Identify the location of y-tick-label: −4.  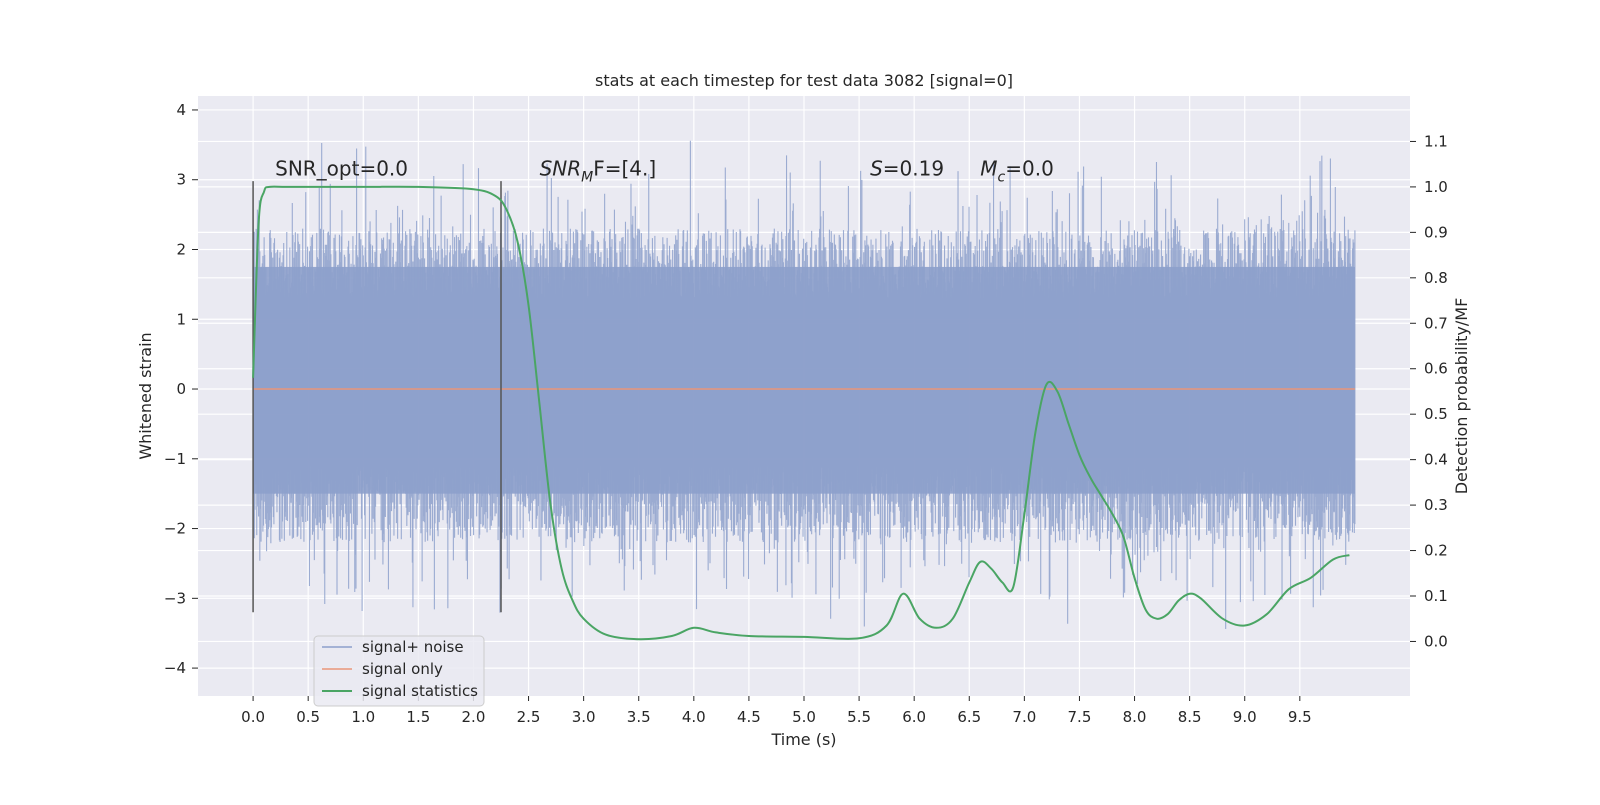
(175, 668).